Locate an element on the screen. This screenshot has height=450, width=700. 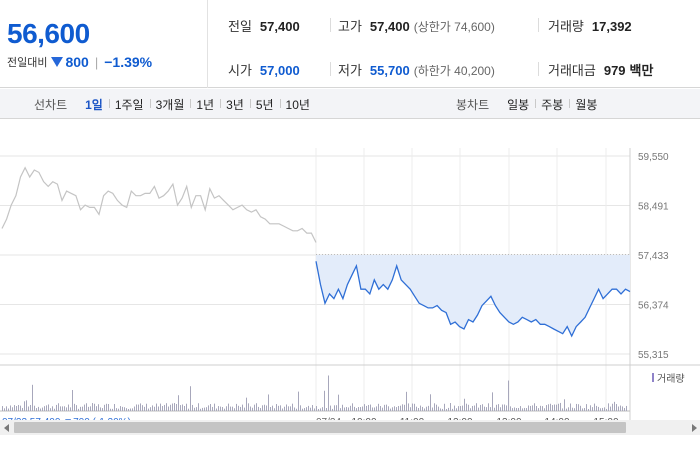
tab-line-period-0: 1일 is located at coordinates (94, 104).